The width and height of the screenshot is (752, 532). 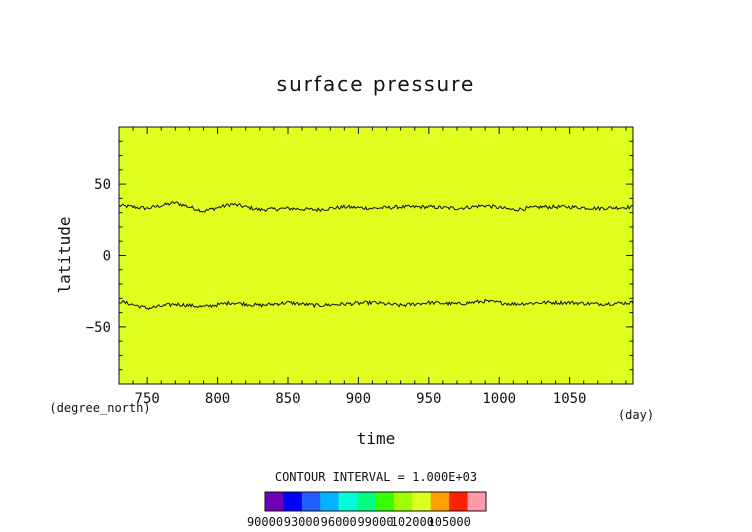 I want to click on x-tick-labels: 750 800 850 900 950 1000 1050, so click(x=361, y=399).